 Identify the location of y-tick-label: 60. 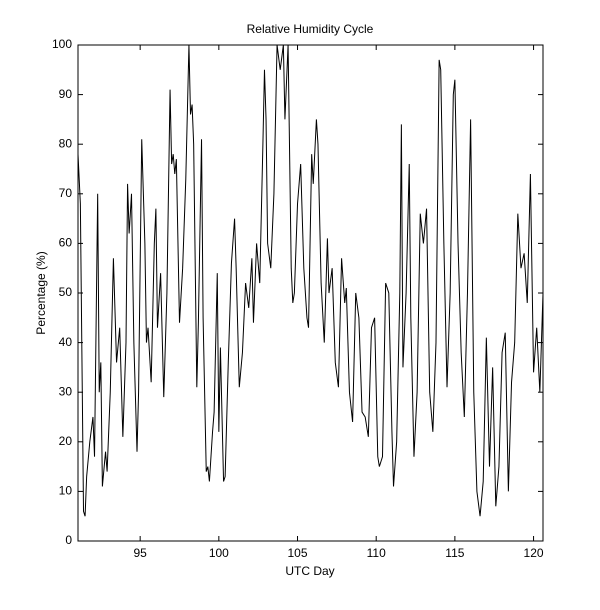
(66, 243).